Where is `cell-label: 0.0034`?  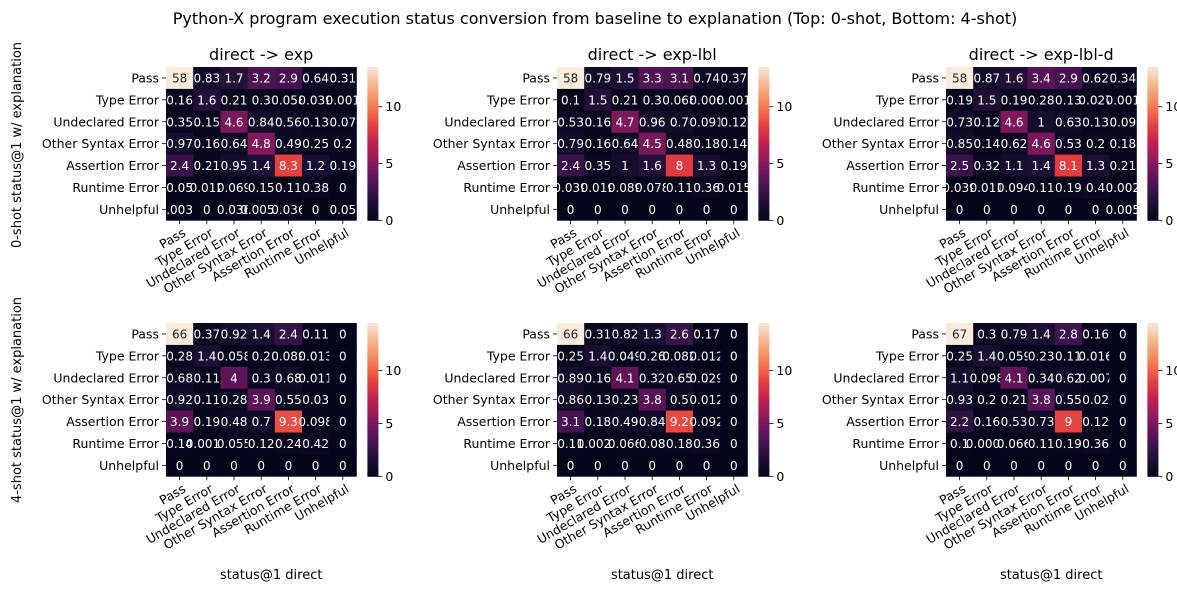
cell-label: 0.0034 is located at coordinates (180, 210).